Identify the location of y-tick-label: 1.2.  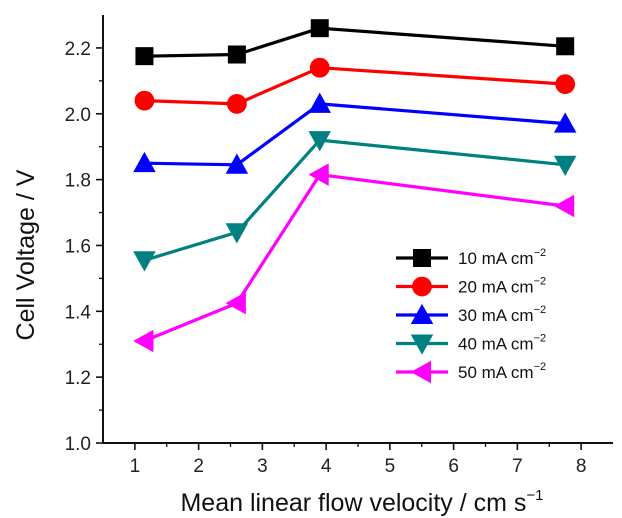
(78, 378).